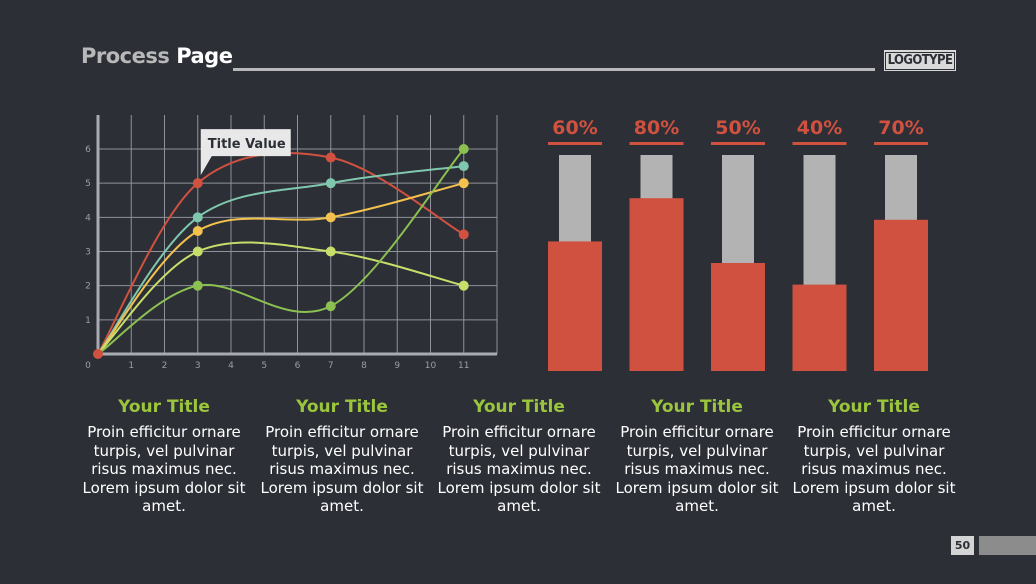  Describe the element at coordinates (198, 366) in the screenshot. I see `x-tick-label: 3` at that location.